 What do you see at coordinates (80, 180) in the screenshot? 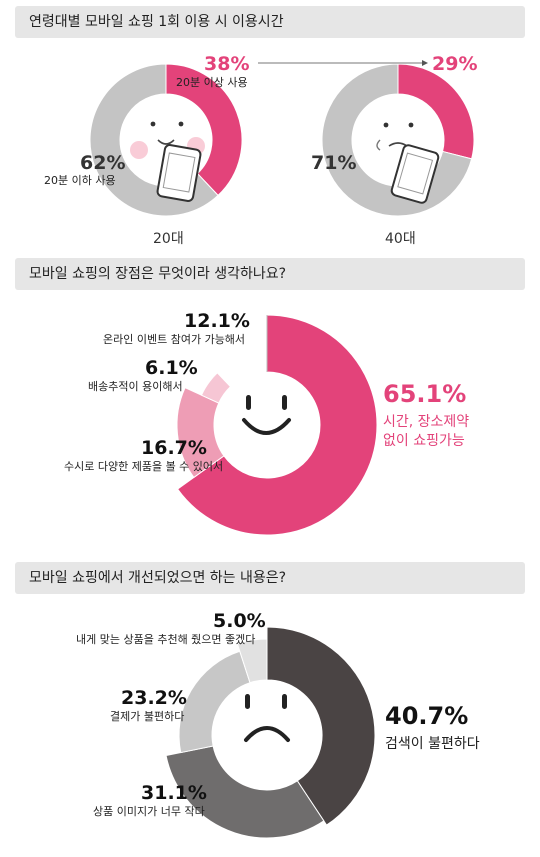
I see `category-label-20s-under: 20분 이하 사용` at bounding box center [80, 180].